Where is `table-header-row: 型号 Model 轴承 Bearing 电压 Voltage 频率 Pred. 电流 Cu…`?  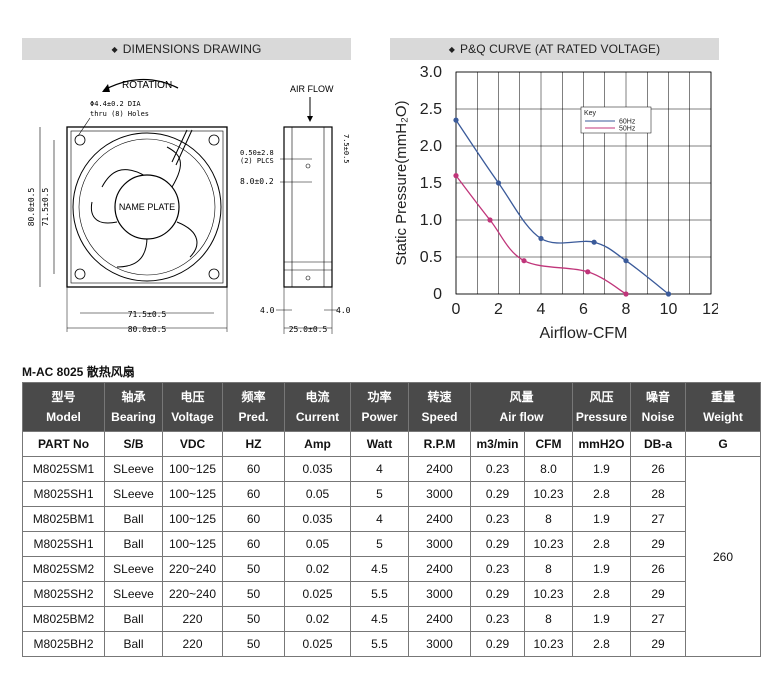 table-header-row: 型号 Model 轴承 Bearing 电压 Voltage 频率 Pred. 电流 Cu… is located at coordinates (391, 407).